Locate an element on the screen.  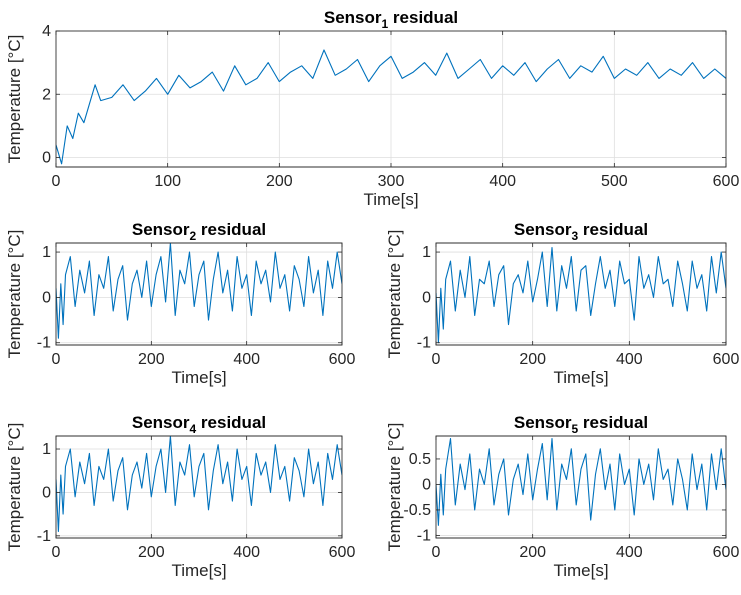
x-tick-label-s5-3: 600 is located at coordinates (726, 552).